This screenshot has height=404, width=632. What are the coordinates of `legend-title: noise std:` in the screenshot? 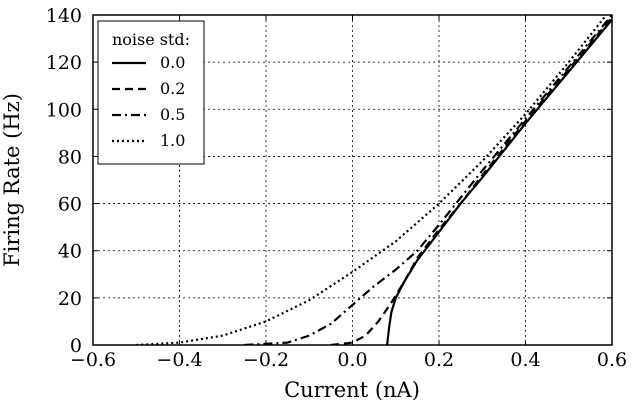 It's located at (151, 39).